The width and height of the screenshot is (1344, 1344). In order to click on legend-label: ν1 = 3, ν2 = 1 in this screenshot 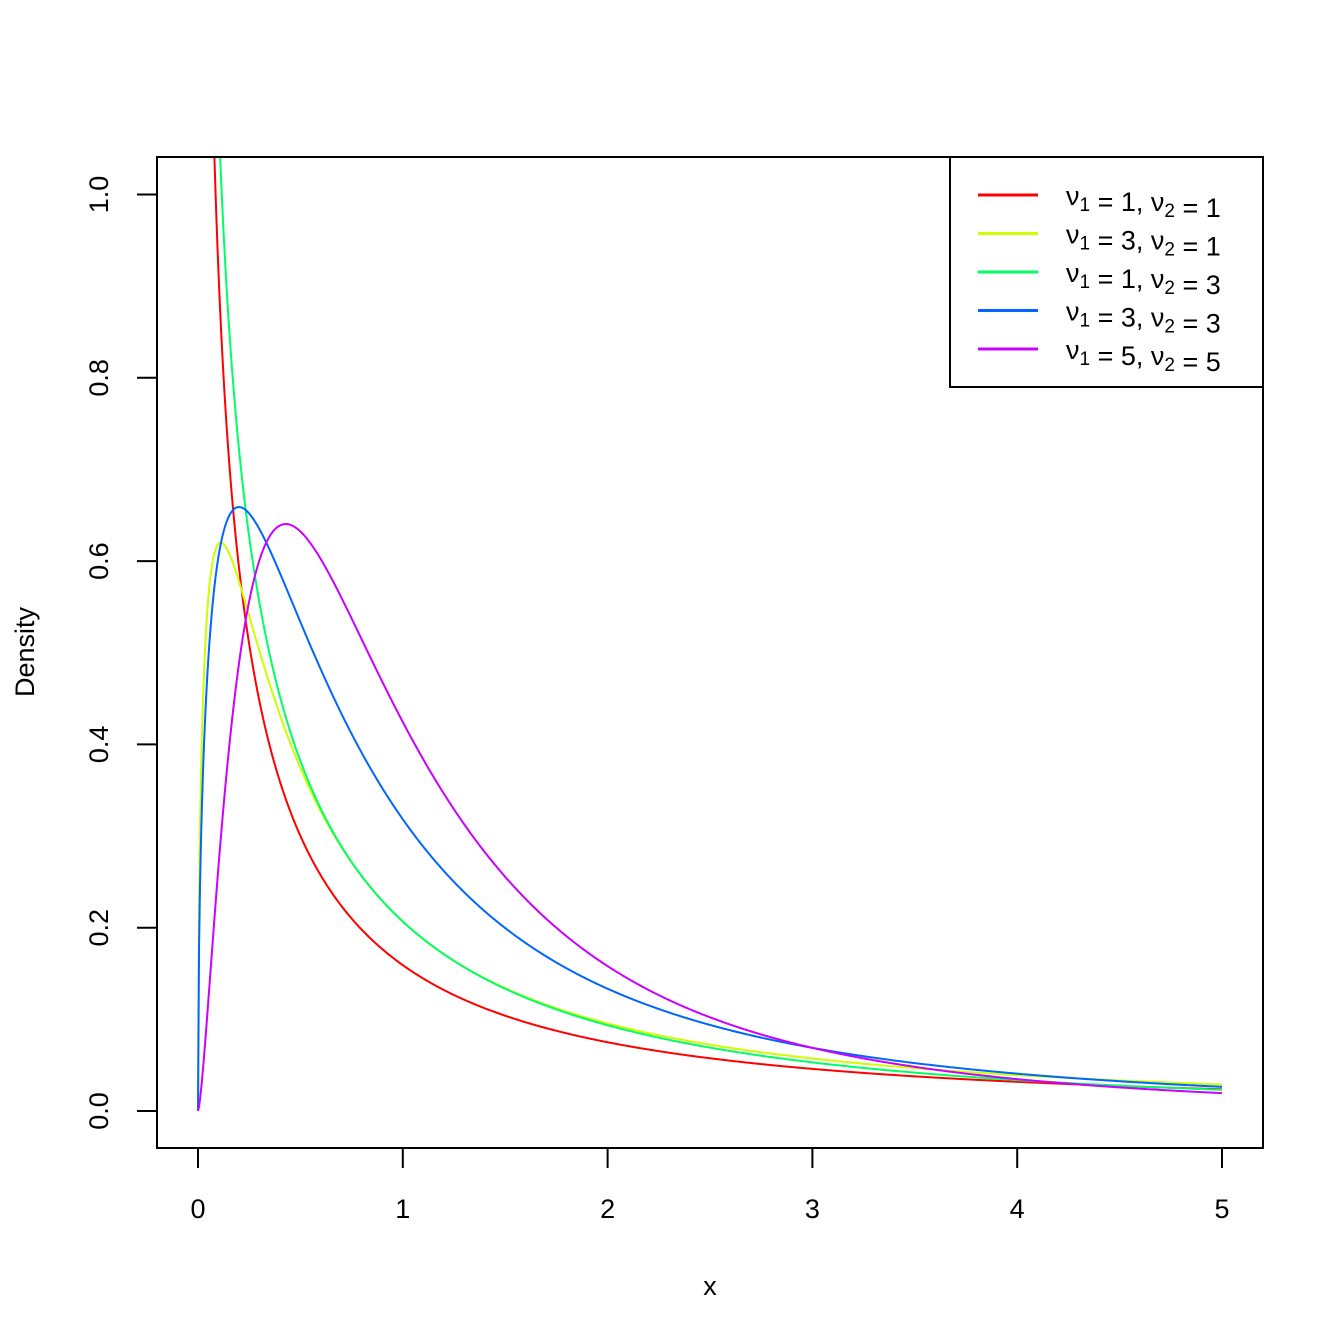, I will do `click(1143, 241)`.